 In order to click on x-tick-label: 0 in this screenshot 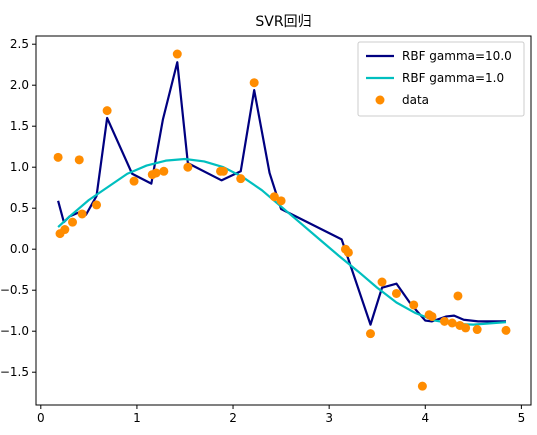, I will do `click(41, 418)`.